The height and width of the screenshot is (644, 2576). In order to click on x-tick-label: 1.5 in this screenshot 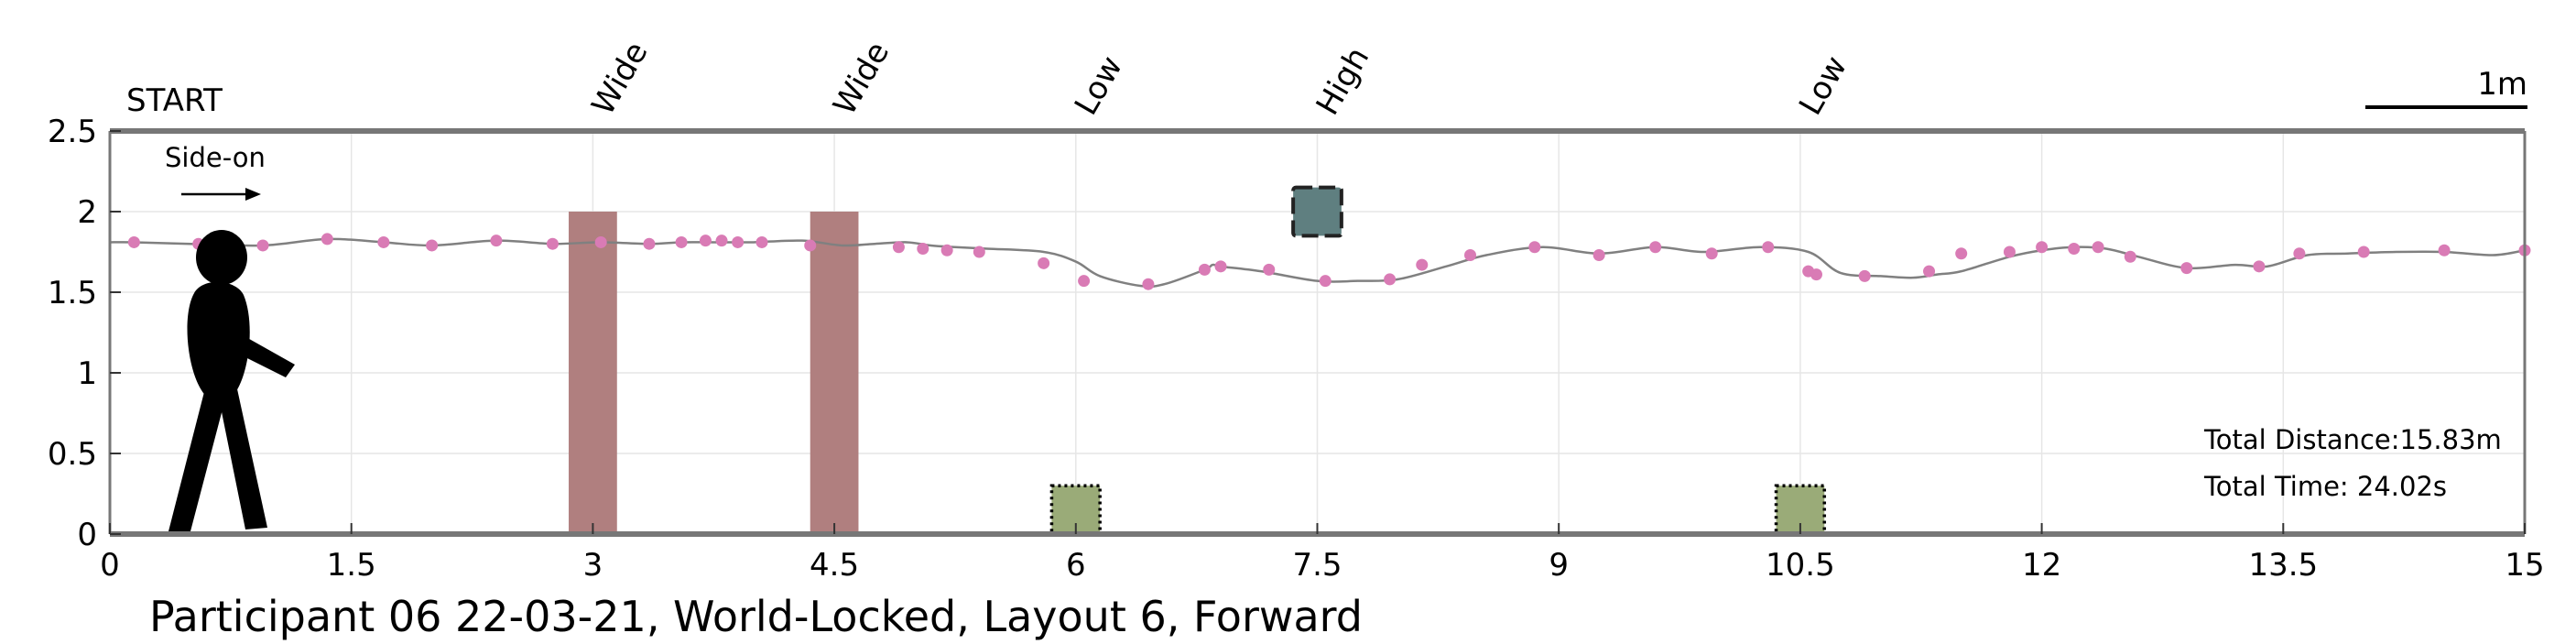, I will do `click(351, 566)`.